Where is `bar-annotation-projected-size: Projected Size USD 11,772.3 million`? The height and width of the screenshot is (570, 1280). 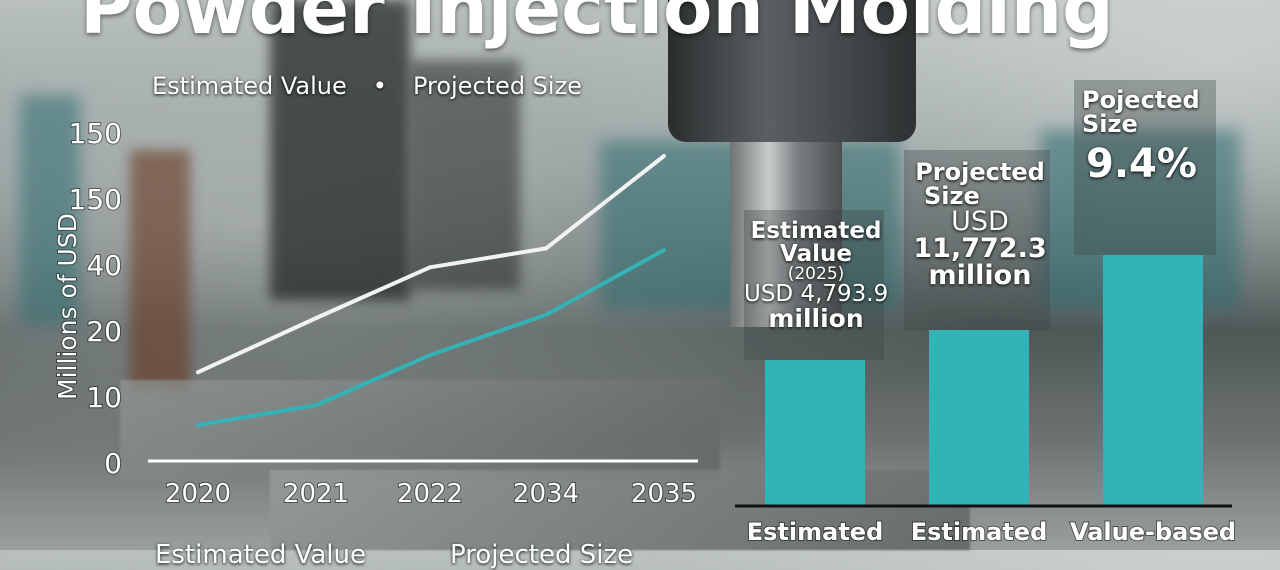 bar-annotation-projected-size: Projected Size USD 11,772.3 million is located at coordinates (980, 224).